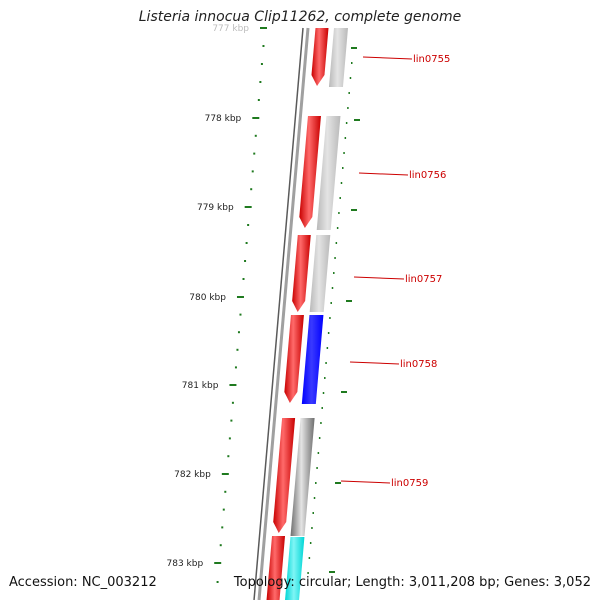  Describe the element at coordinates (427, 175) in the screenshot. I see `gene-label: lin0756` at that location.